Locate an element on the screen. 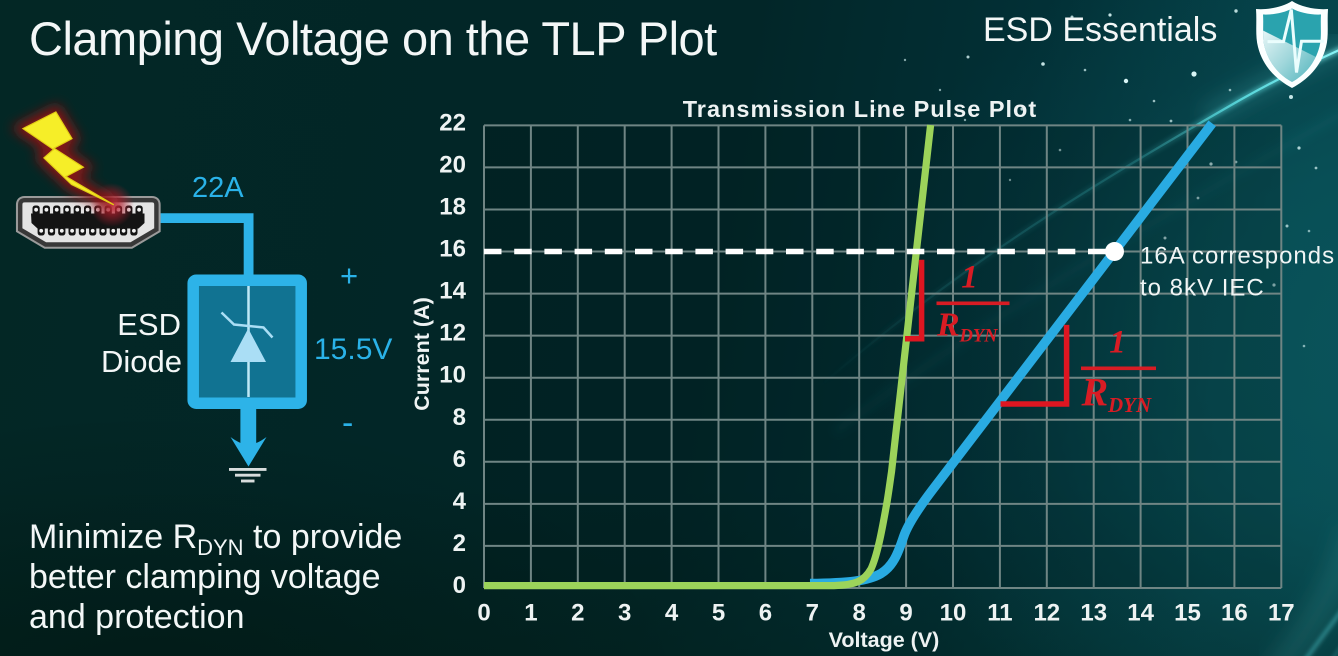 The image size is (1338, 656). svg-text: 22 is located at coordinates (452, 122).